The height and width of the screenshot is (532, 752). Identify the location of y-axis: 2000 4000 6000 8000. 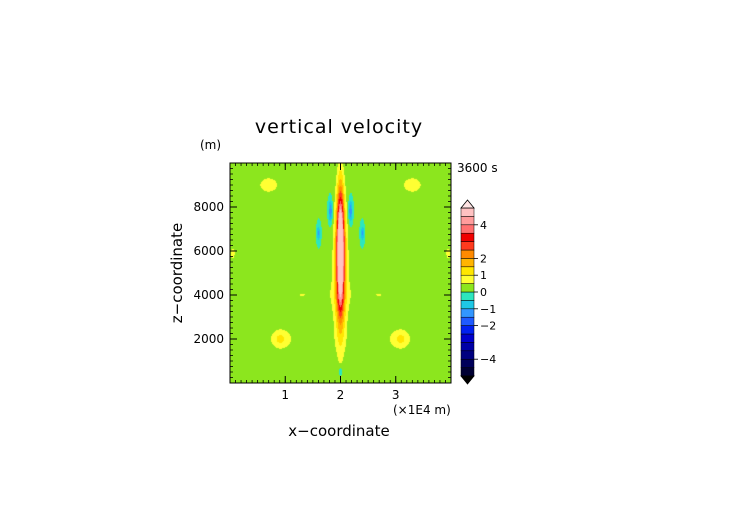
(322, 273).